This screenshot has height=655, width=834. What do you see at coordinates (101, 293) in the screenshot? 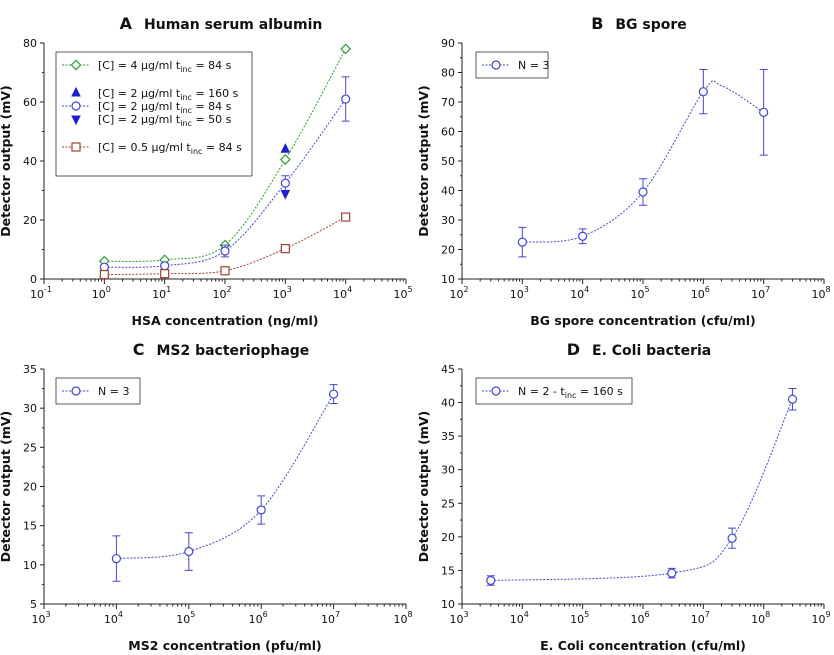
I see `chart-a-x-tick-label: 10⁰` at bounding box center [101, 293].